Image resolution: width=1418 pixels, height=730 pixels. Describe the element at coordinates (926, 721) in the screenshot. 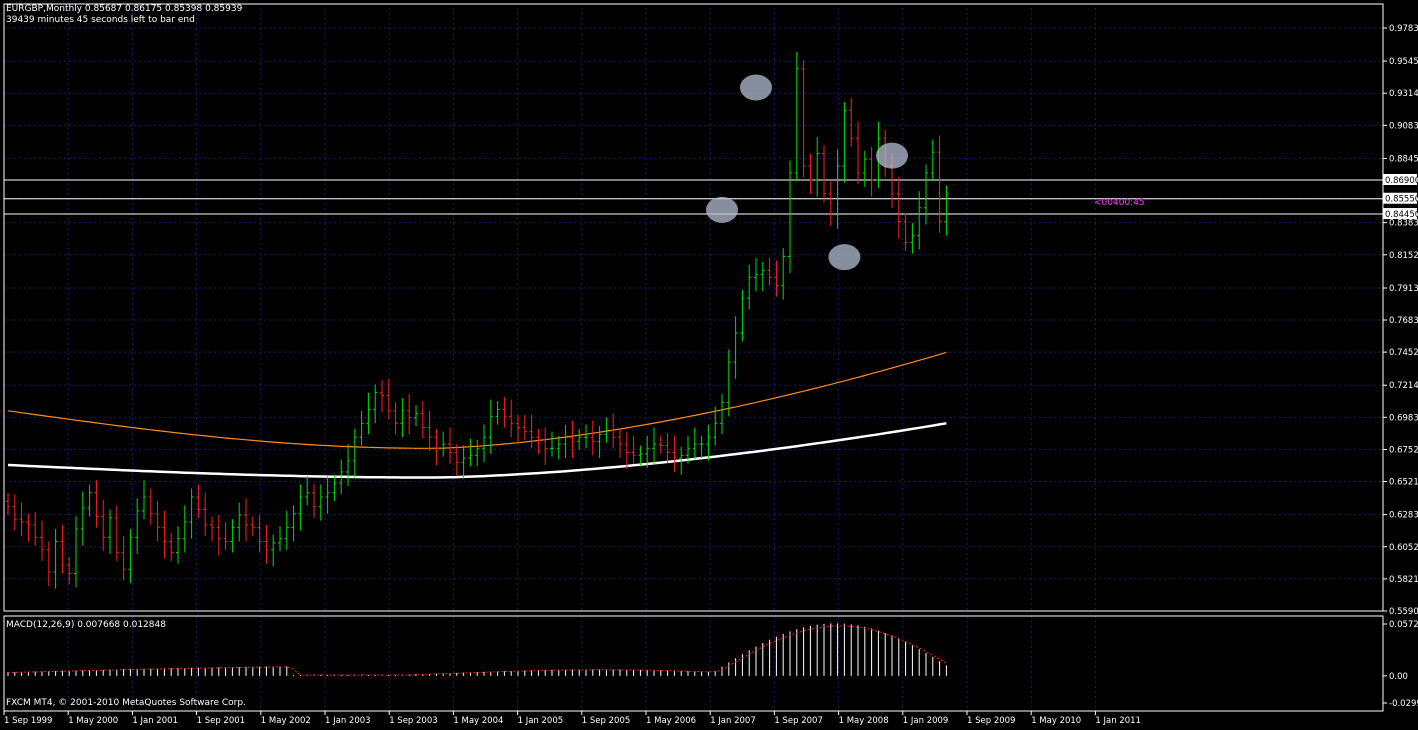

I see `time-tick-label: 1 Jan 2009` at that location.